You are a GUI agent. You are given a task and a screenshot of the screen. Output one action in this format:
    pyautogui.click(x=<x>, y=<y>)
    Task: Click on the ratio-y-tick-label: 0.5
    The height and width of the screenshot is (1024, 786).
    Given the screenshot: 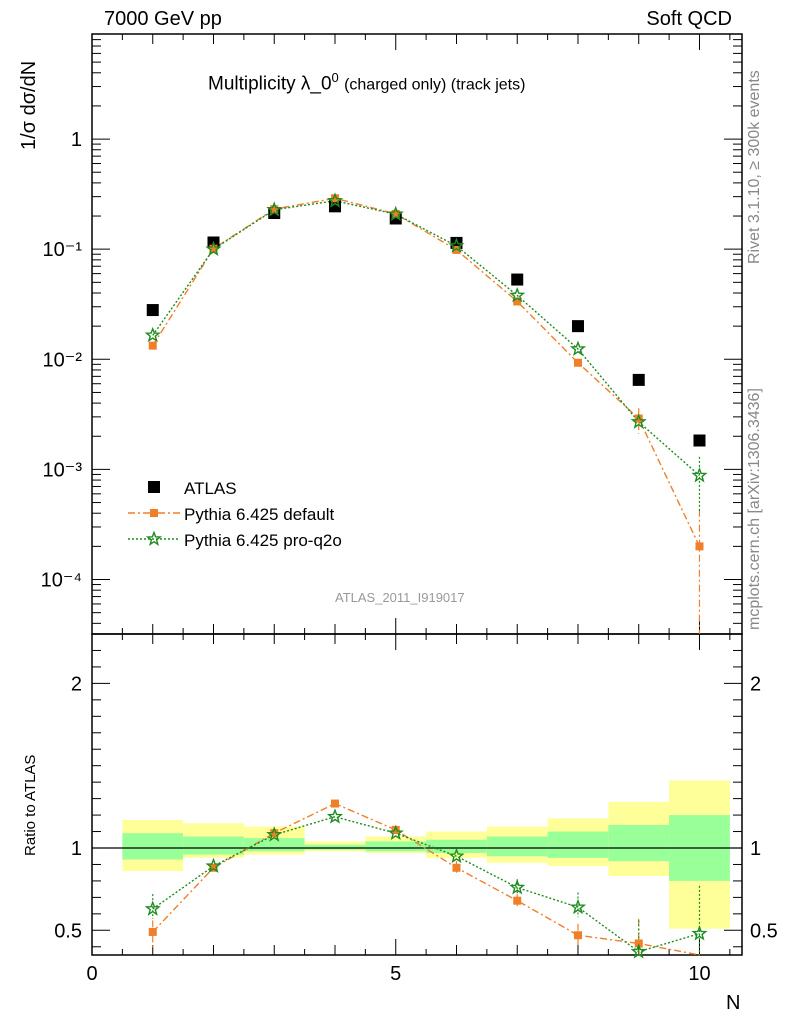 What is the action you would take?
    pyautogui.click(x=68, y=931)
    